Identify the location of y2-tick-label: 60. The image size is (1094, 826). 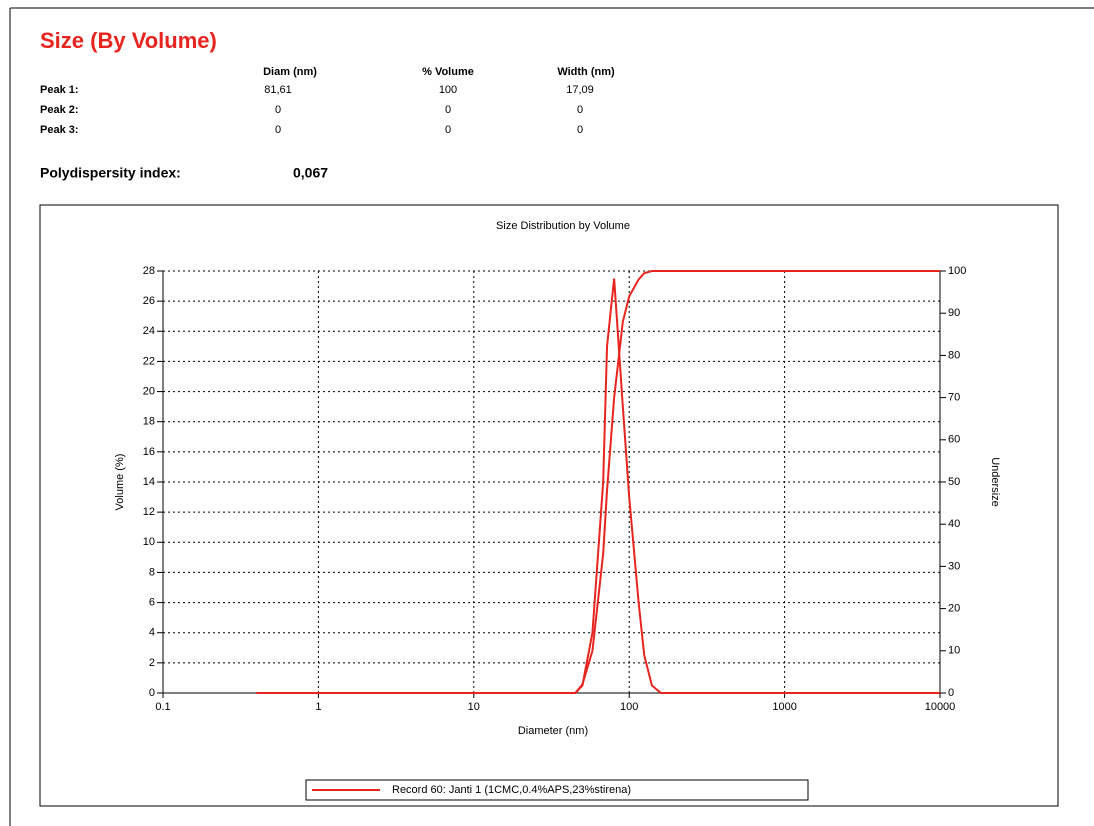
(954, 440).